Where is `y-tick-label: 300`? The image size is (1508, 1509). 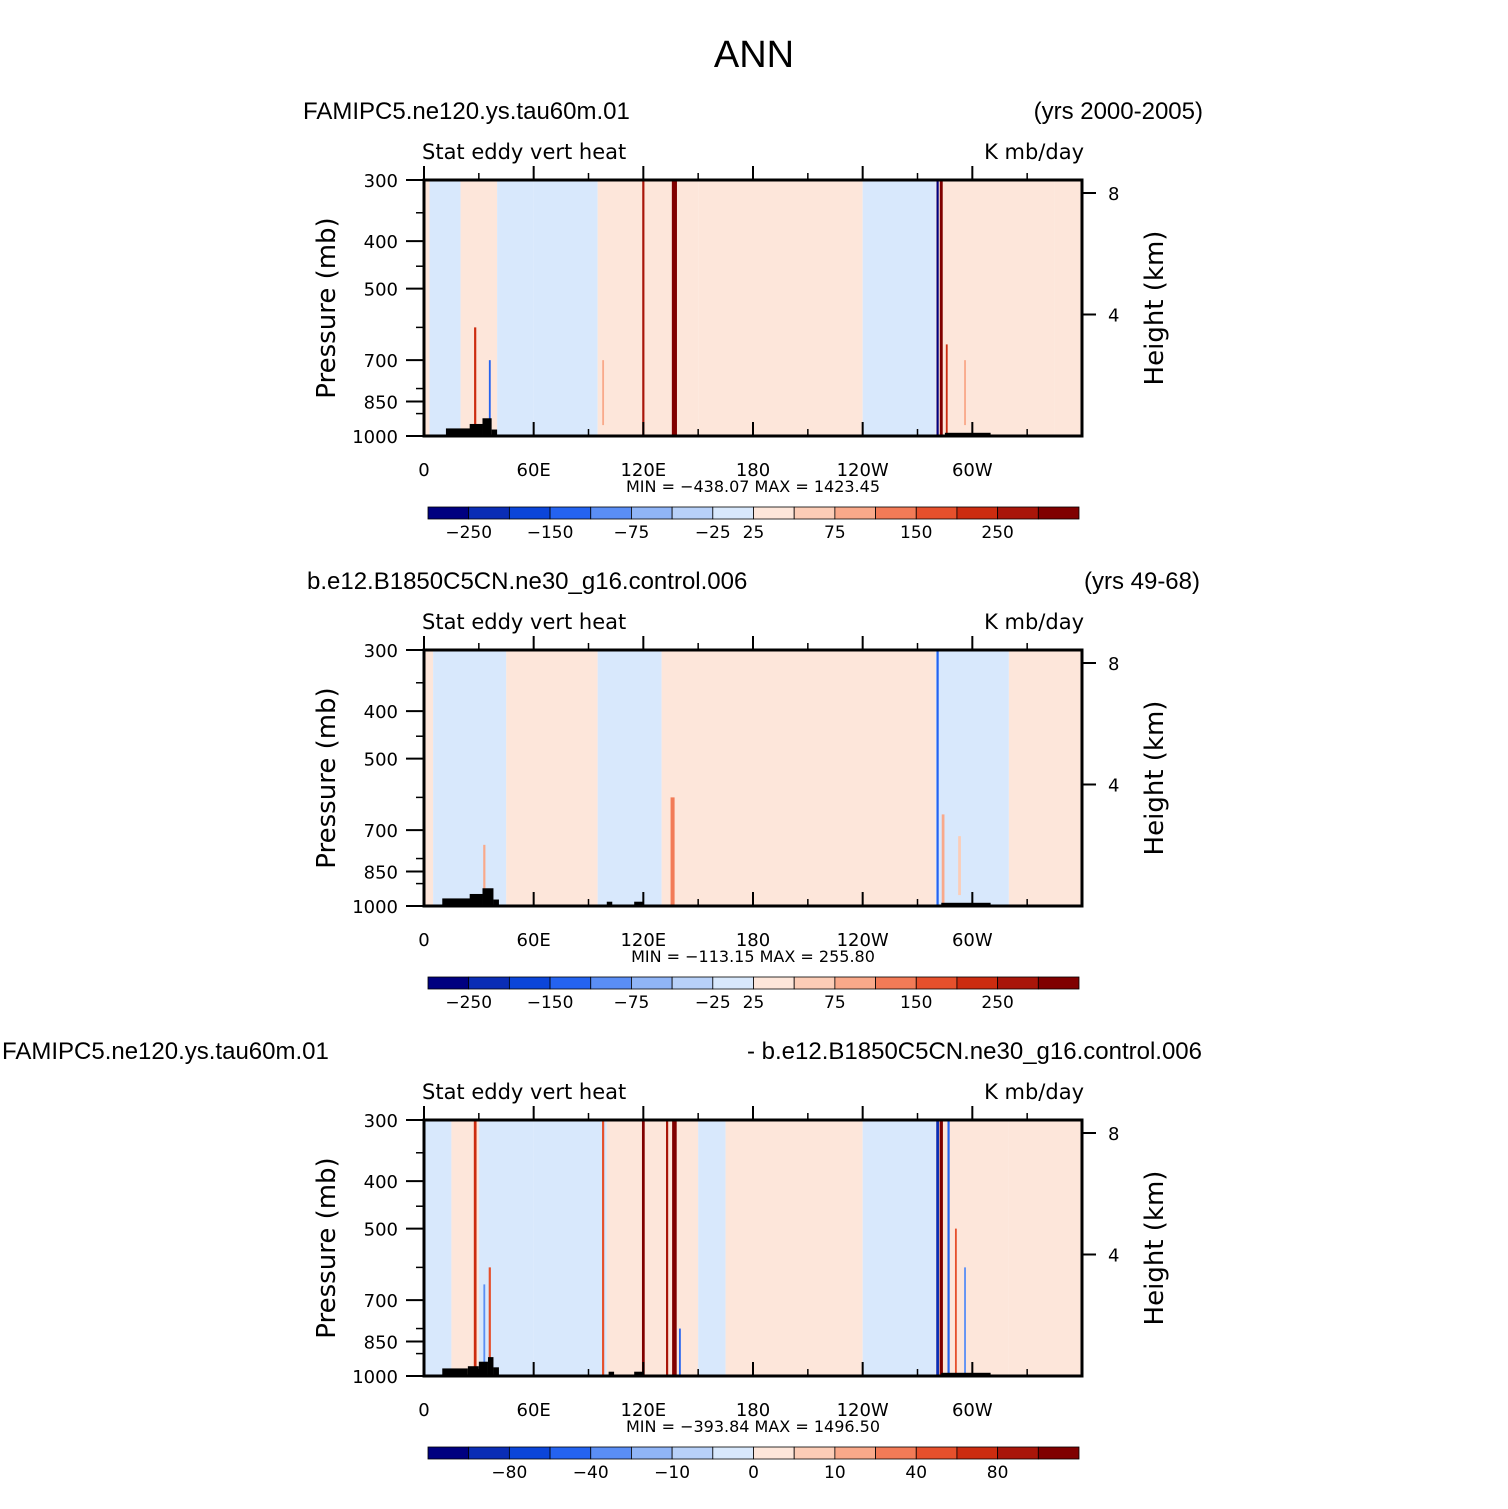 y-tick-label: 300 is located at coordinates (381, 1121).